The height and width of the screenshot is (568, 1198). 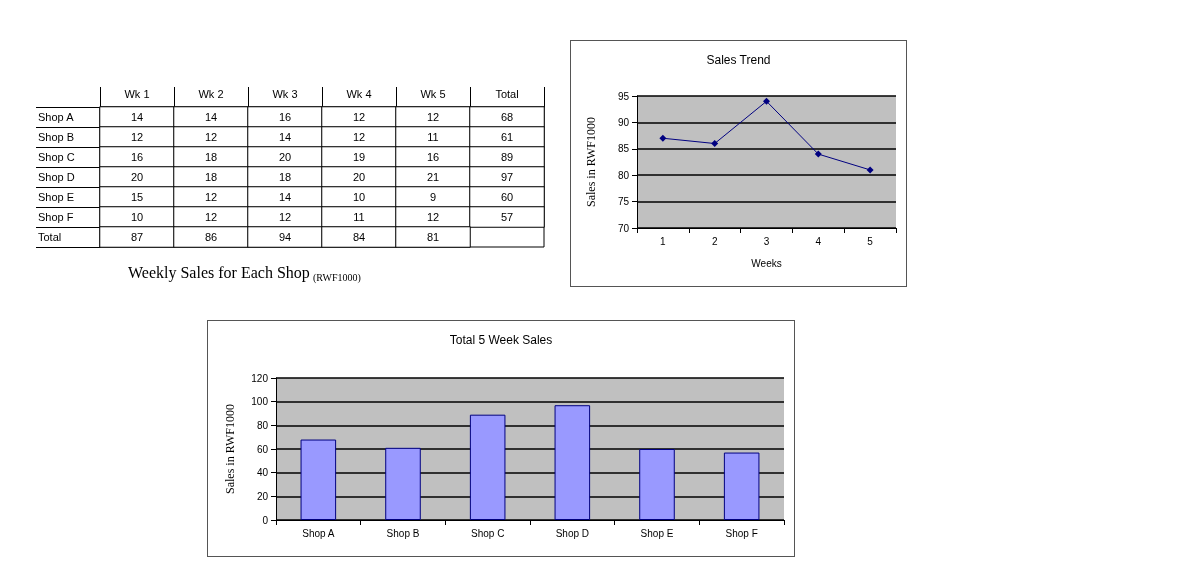 What do you see at coordinates (318, 533) in the screenshot?
I see `x-tick-label: Shop A` at bounding box center [318, 533].